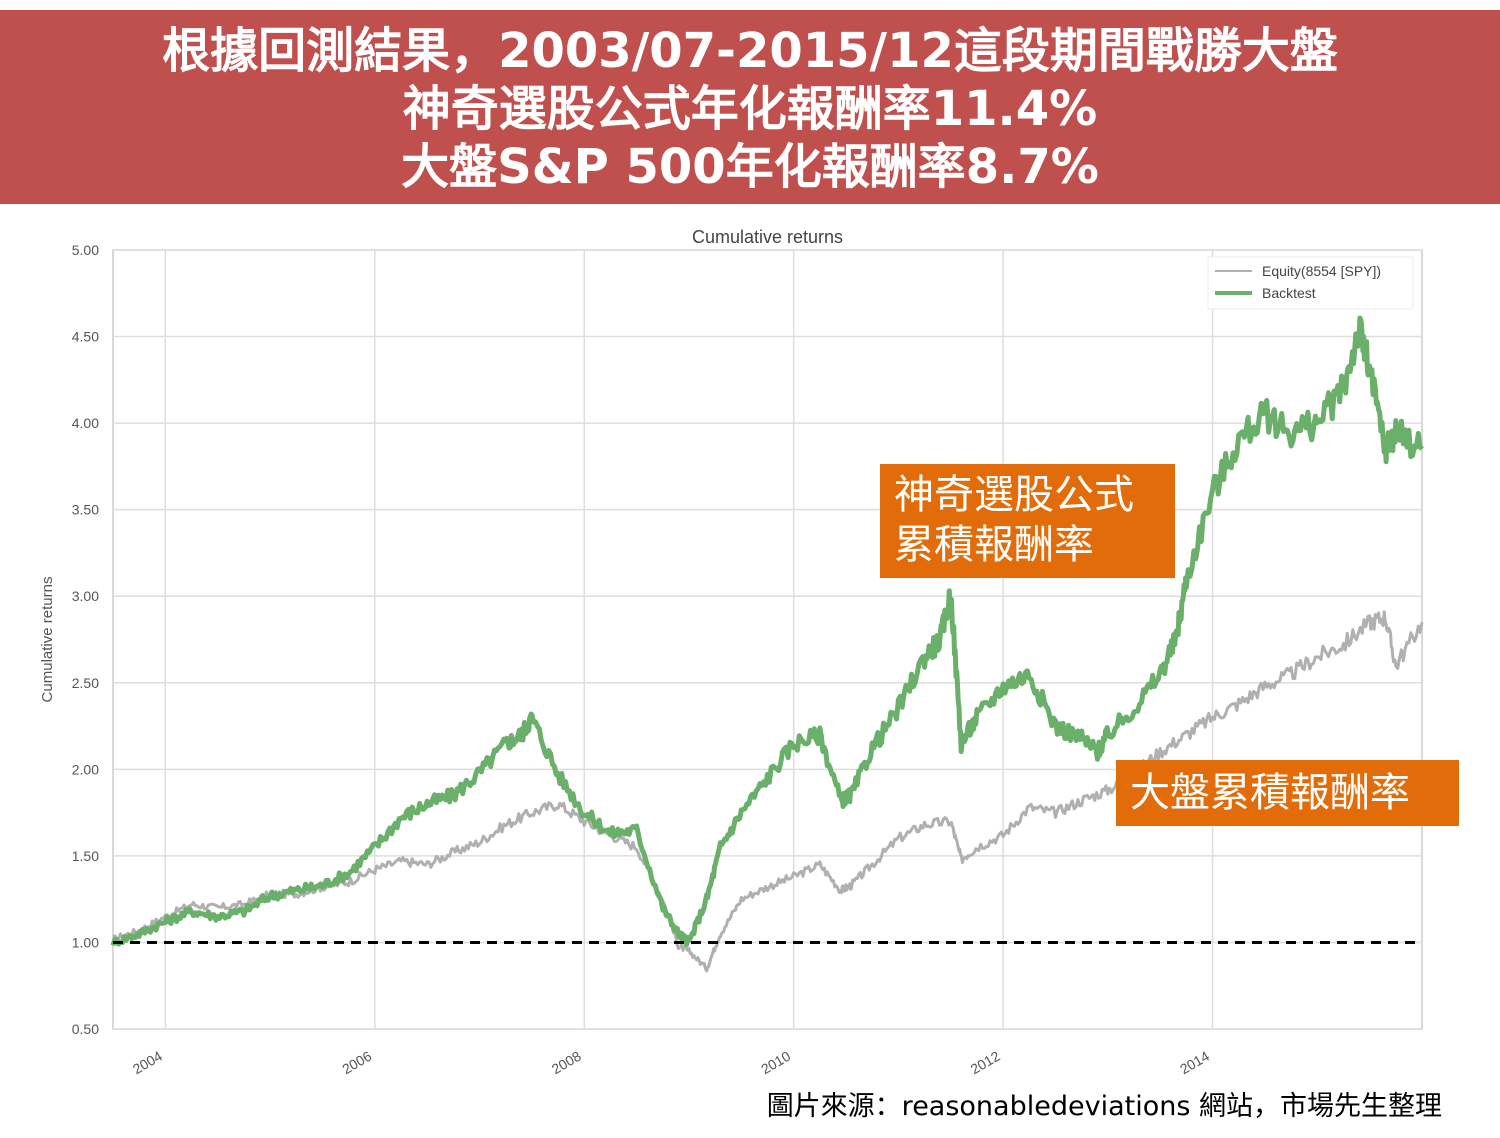  Describe the element at coordinates (775, 1063) in the screenshot. I see `x-tick-label: 2010` at that location.